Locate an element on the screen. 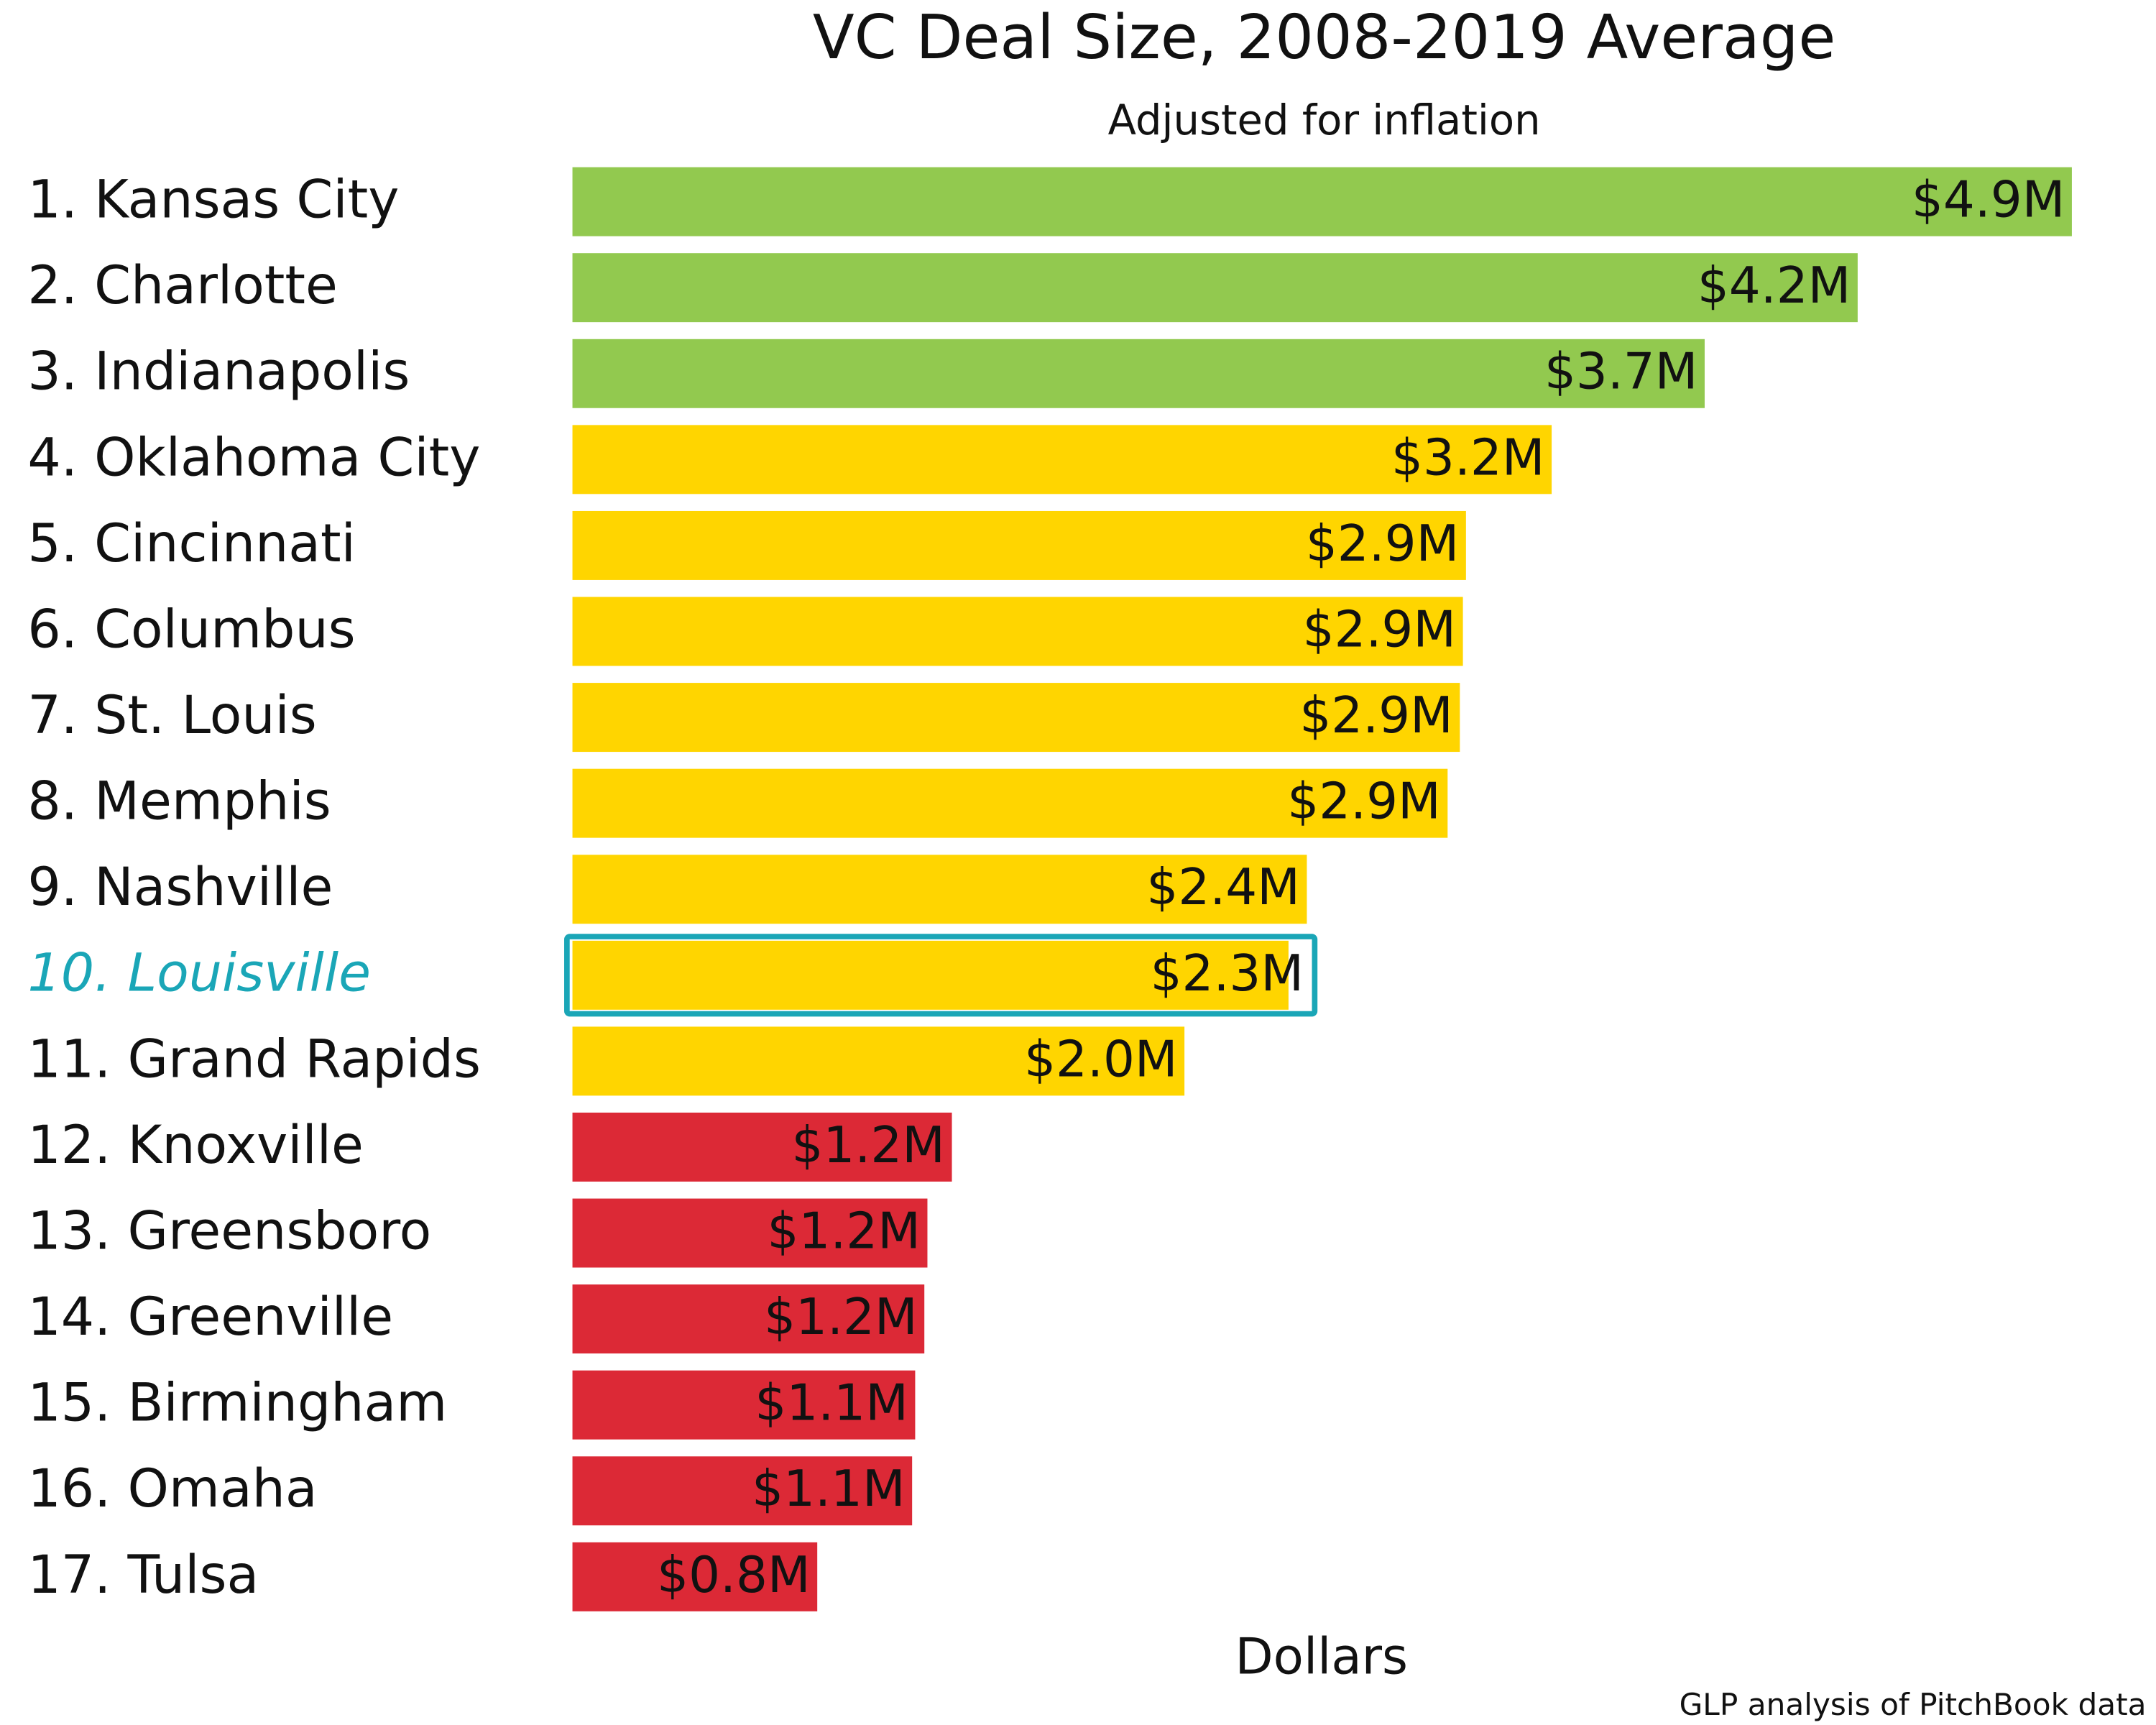  category-label: 5. Cincinnati is located at coordinates (191, 543).